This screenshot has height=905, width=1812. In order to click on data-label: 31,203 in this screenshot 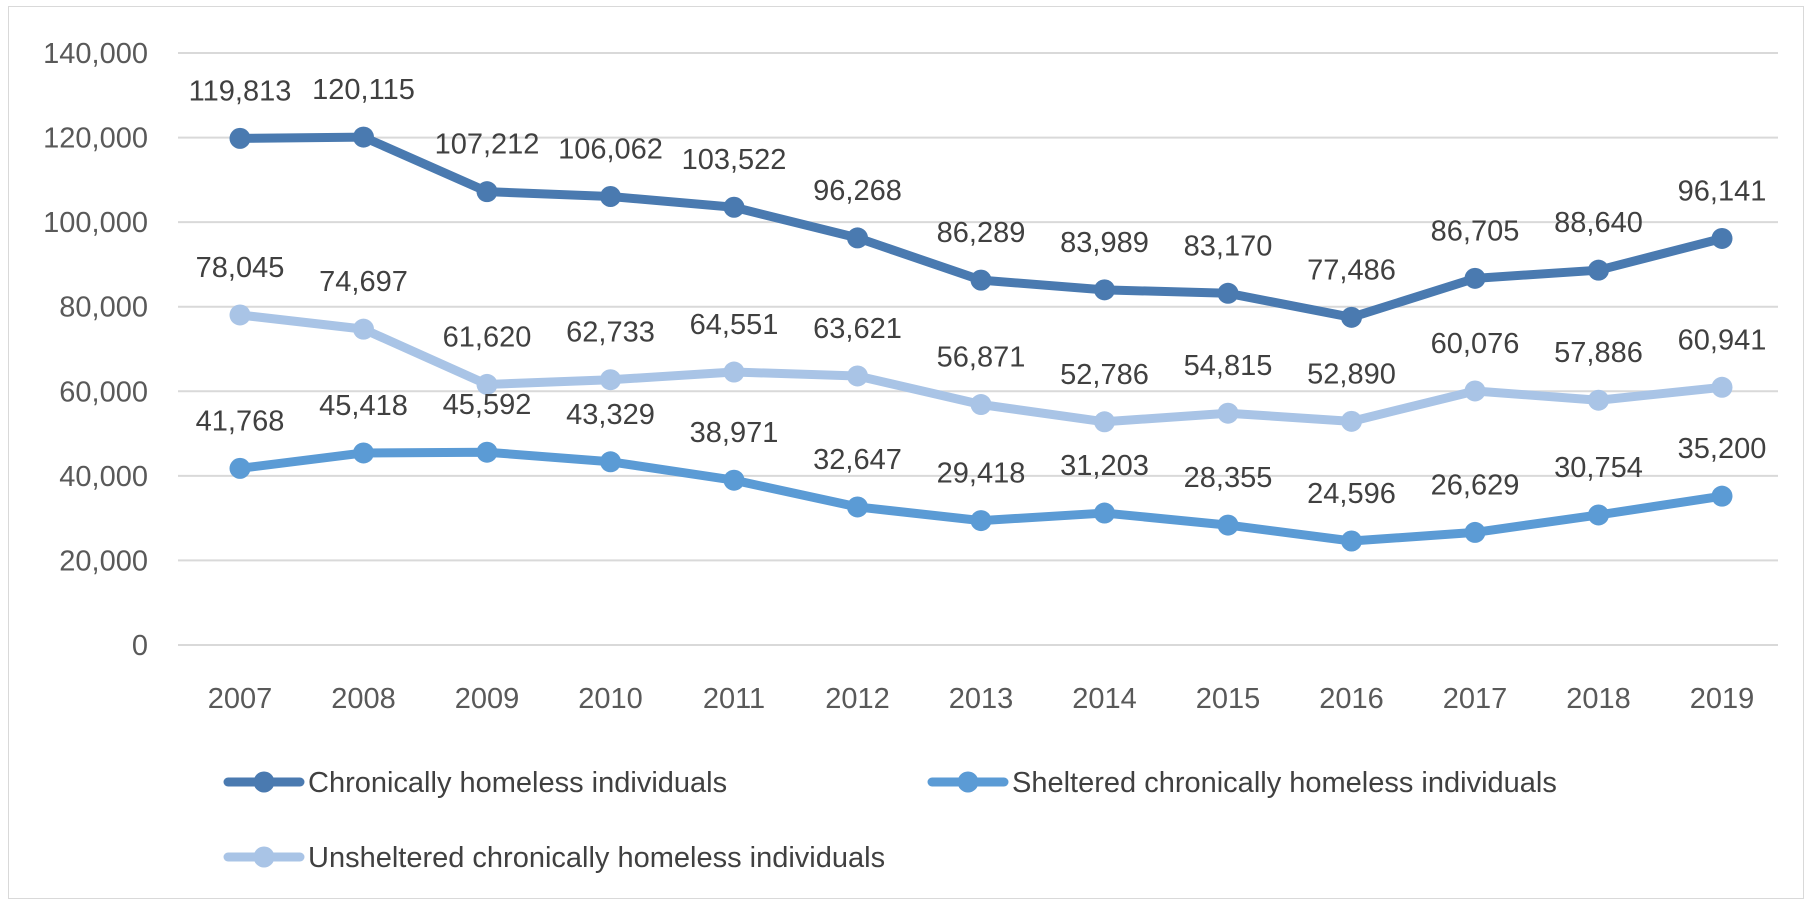, I will do `click(1104, 466)`.